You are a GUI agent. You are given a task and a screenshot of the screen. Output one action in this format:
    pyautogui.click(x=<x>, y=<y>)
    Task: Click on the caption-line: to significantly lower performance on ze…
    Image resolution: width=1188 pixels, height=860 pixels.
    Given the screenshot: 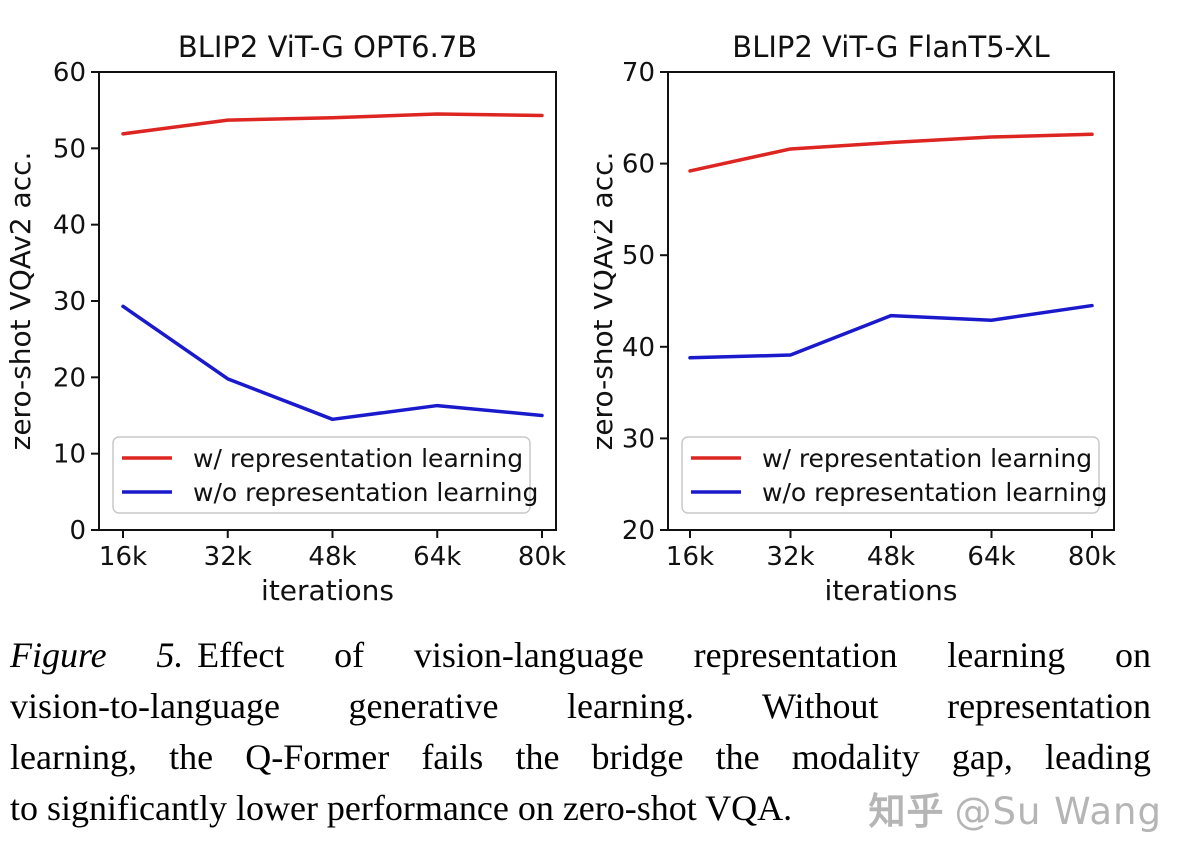 What is the action you would take?
    pyautogui.click(x=401, y=808)
    